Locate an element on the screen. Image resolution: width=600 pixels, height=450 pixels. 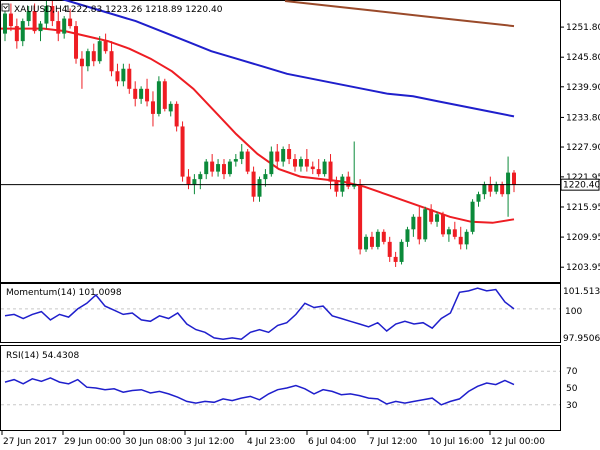
chart-menu-icon is located at coordinates (5, 7).